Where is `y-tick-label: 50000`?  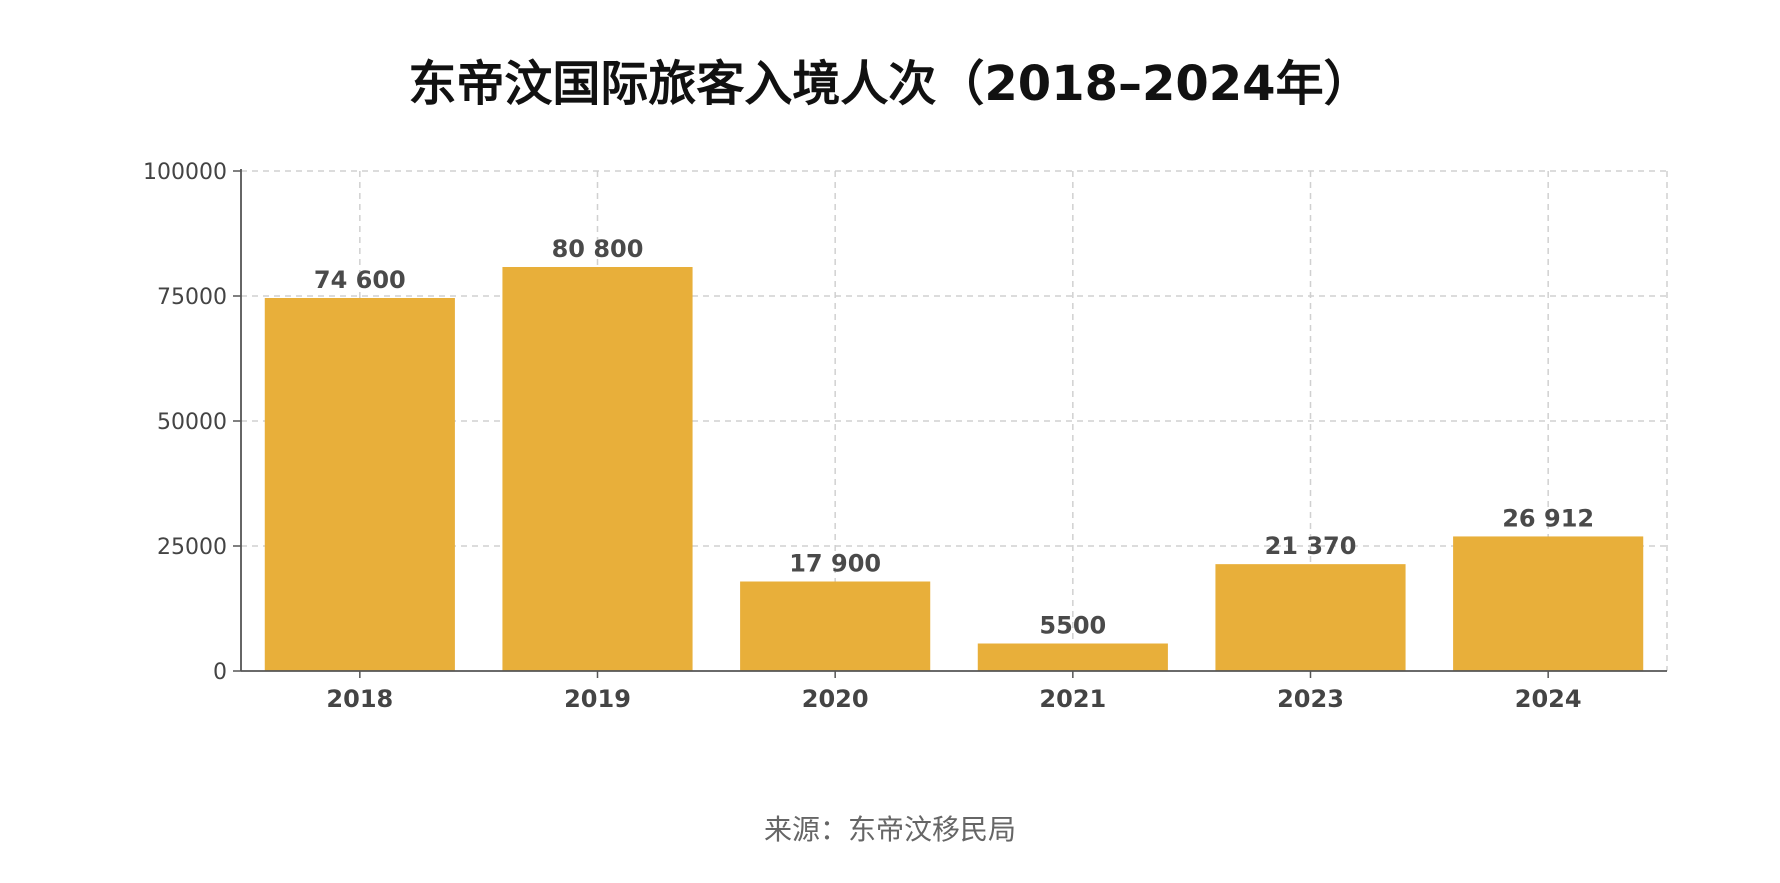 y-tick-label: 50000 is located at coordinates (192, 422).